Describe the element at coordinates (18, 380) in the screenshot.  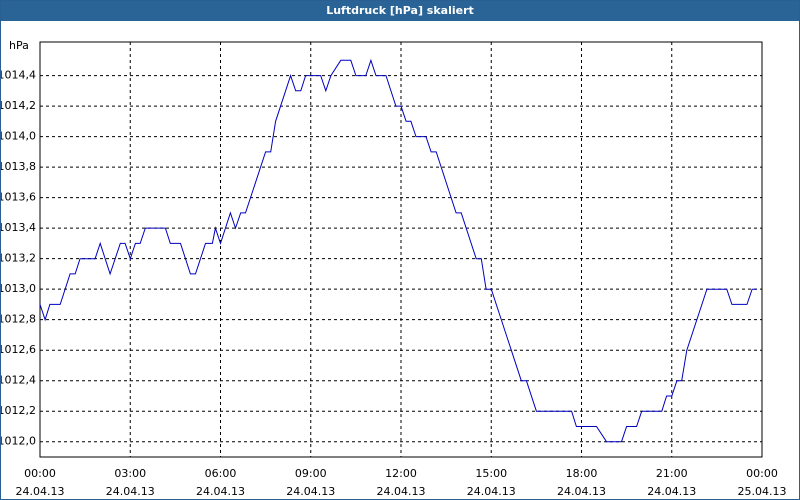
I see `y-tick-label: 1012,4` at that location.